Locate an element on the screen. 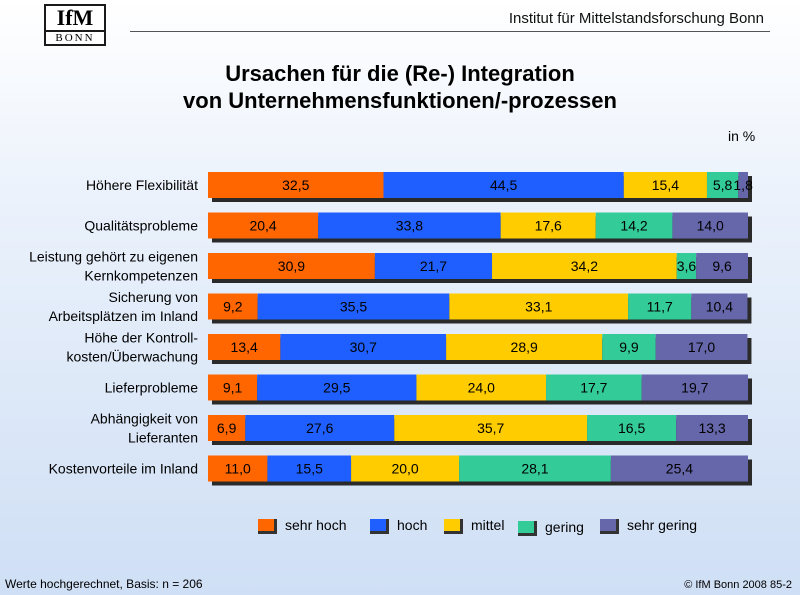 The height and width of the screenshot is (595, 800). legend-item: gering is located at coordinates (551, 527).